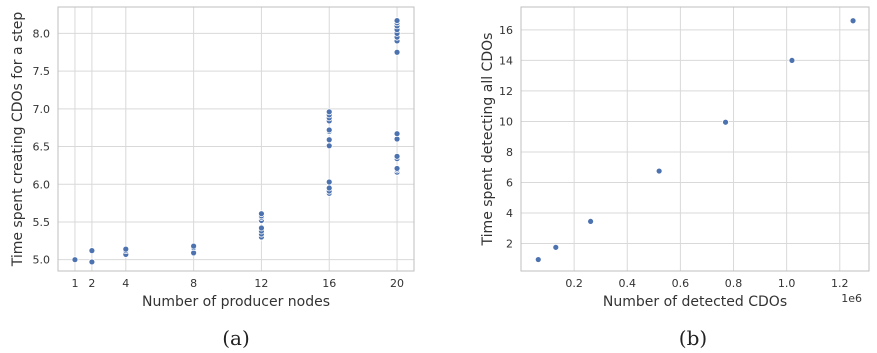  Describe the element at coordinates (506, 30) in the screenshot. I see `y-tick-label: 16` at that location.